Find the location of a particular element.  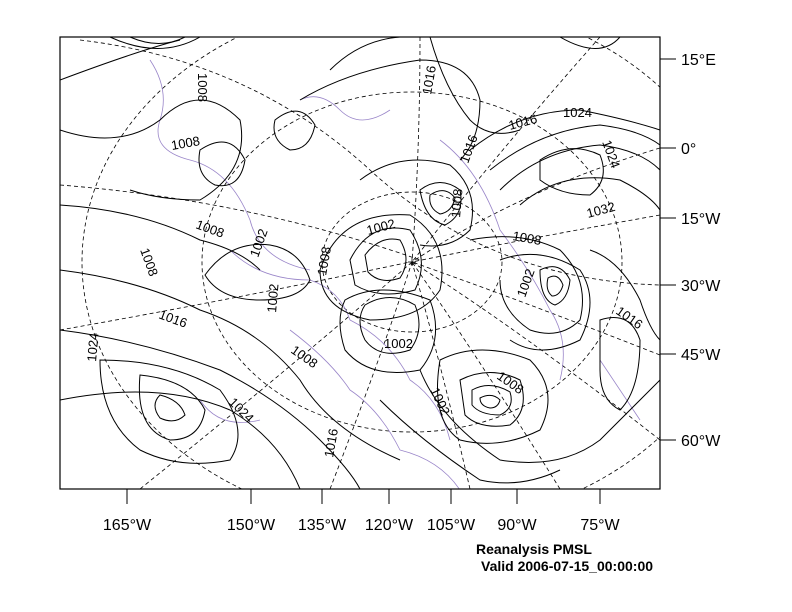

right-axis-ticks is located at coordinates (668, 249).